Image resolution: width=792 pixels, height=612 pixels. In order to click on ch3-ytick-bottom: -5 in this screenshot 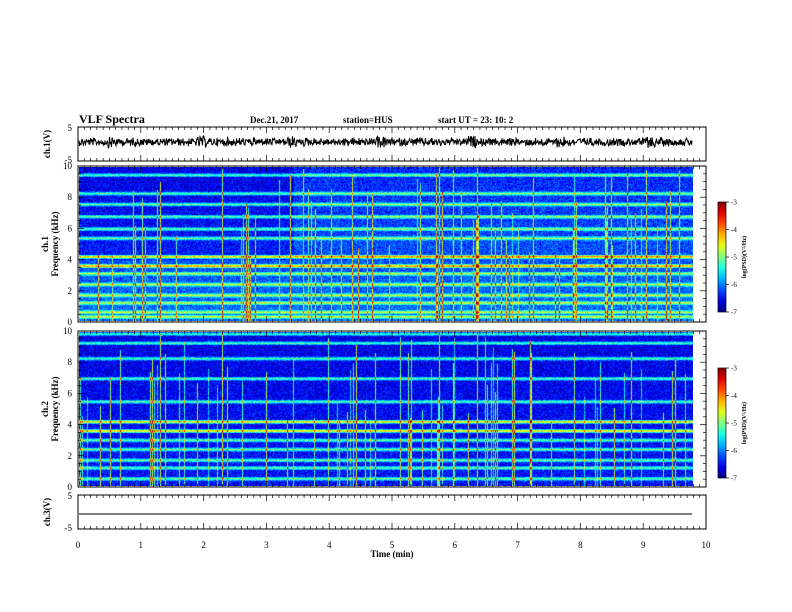, I will do `click(69, 528)`.